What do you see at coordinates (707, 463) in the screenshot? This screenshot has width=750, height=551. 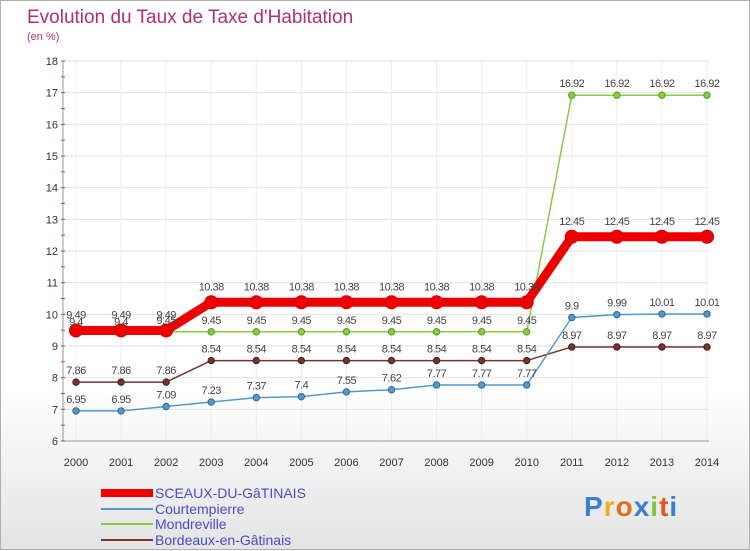 I see `x-tick-label: 2014` at bounding box center [707, 463].